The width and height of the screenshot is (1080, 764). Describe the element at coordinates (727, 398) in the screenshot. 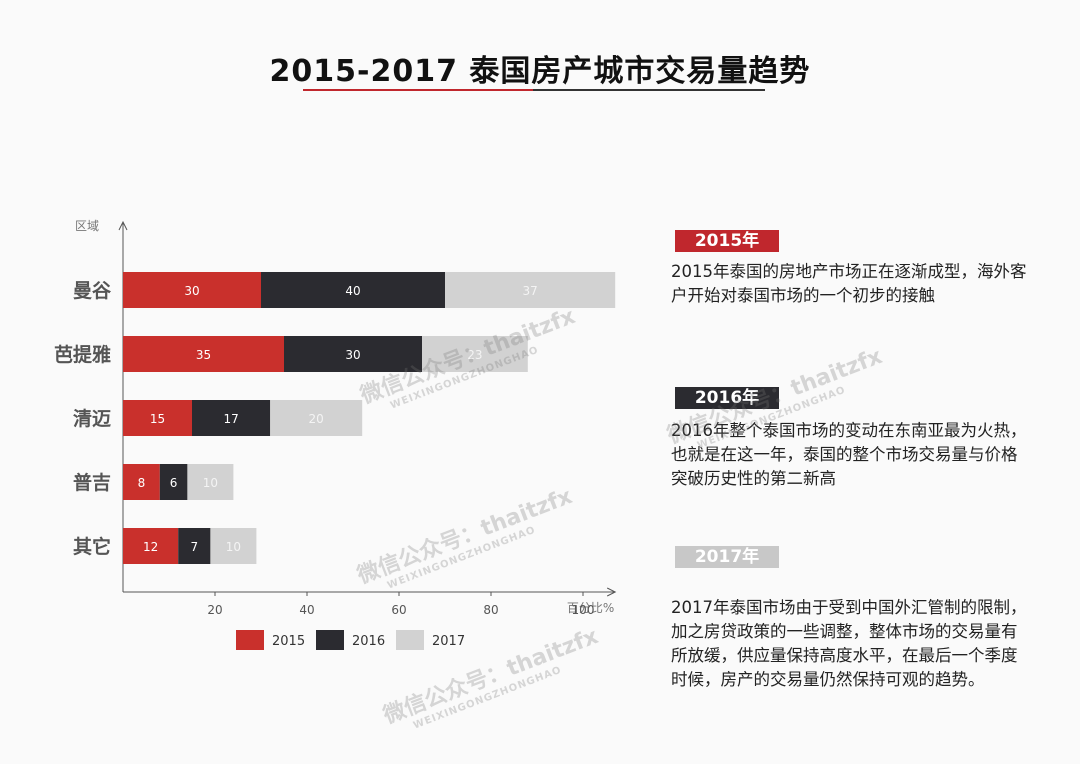

I see `note-badge-2016: 2016年` at that location.